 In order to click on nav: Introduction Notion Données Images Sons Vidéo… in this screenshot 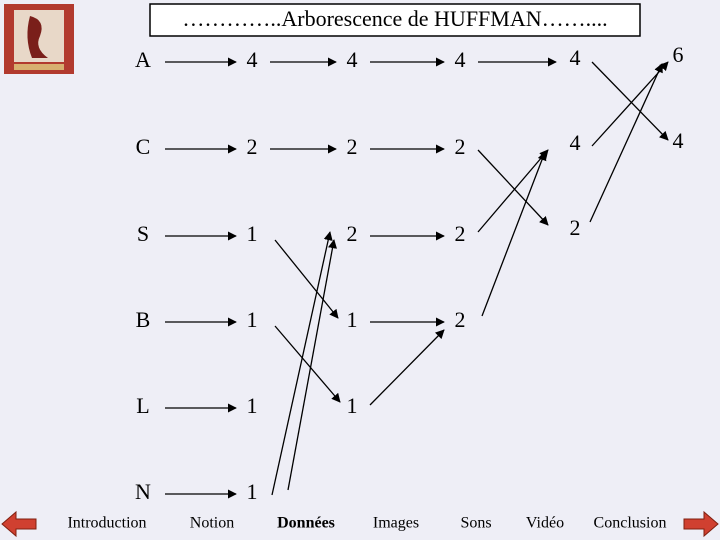, I will do `click(366, 523)`.